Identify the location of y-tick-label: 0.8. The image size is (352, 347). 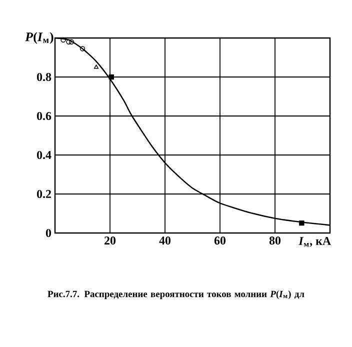
(44, 77).